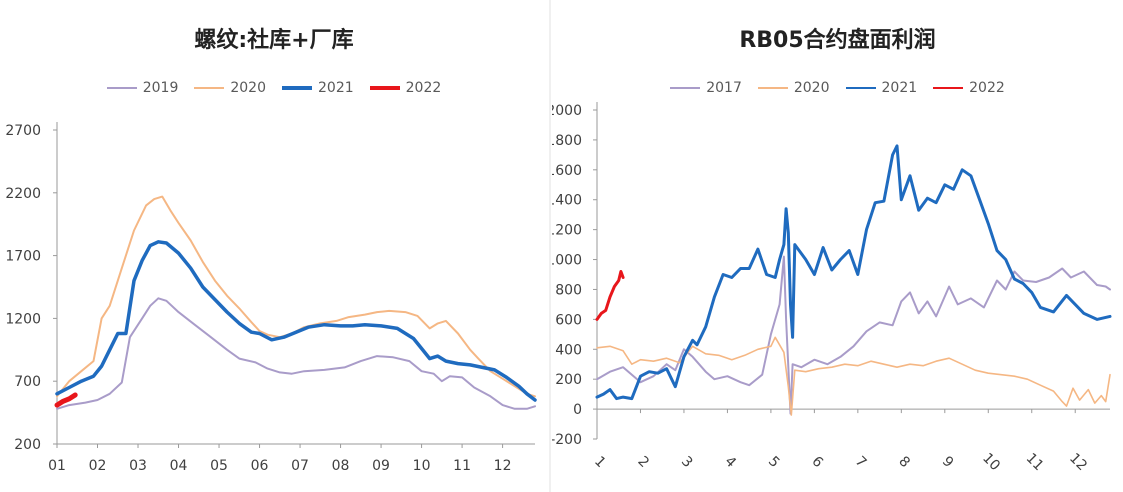 The height and width of the screenshot is (492, 1123). I want to click on x-tick-label: 03, so click(138, 466).